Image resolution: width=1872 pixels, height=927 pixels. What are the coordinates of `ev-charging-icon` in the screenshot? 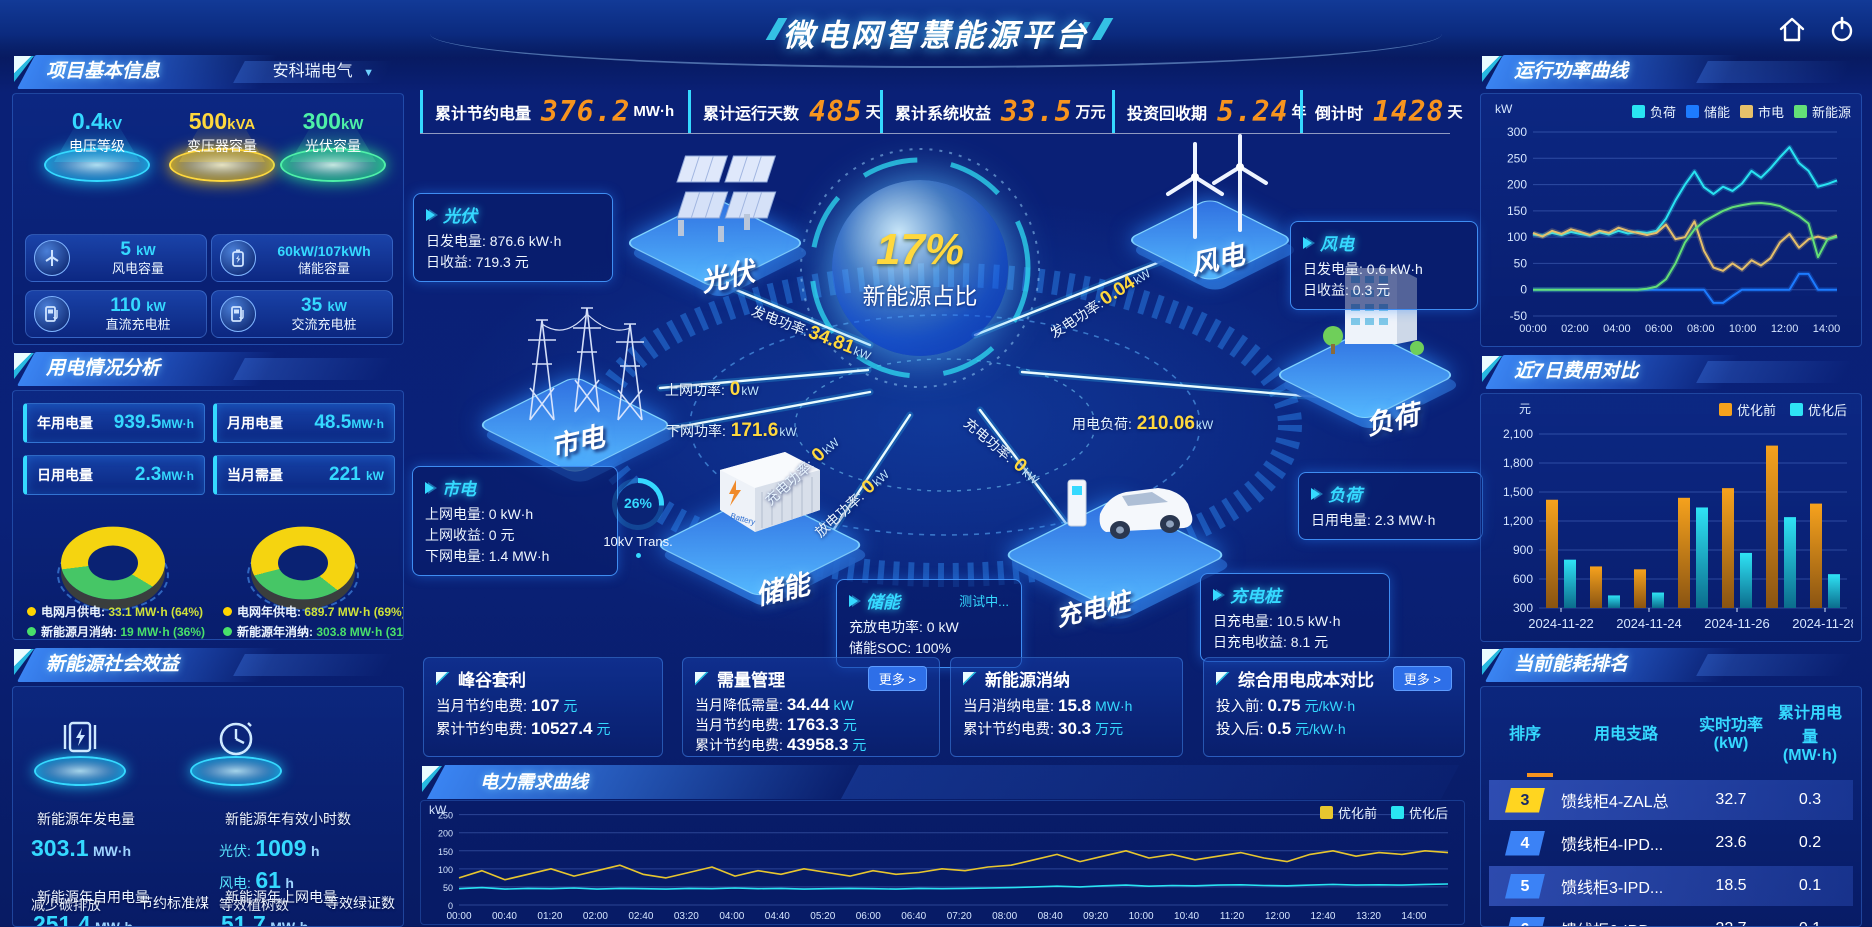 It's located at (1120, 512).